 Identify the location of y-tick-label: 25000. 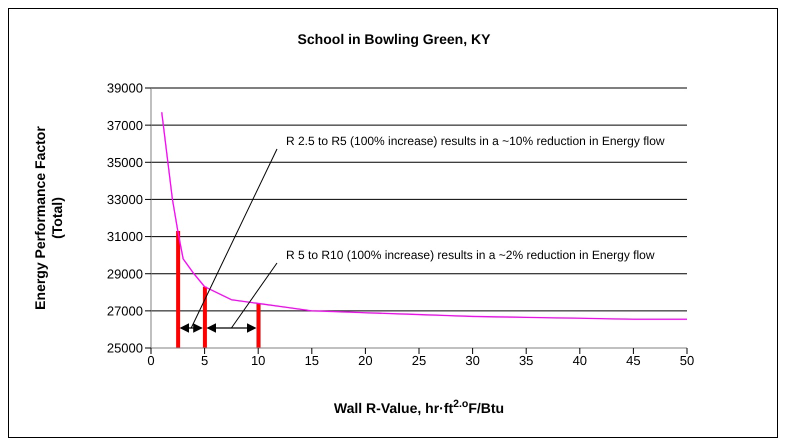
(124, 348).